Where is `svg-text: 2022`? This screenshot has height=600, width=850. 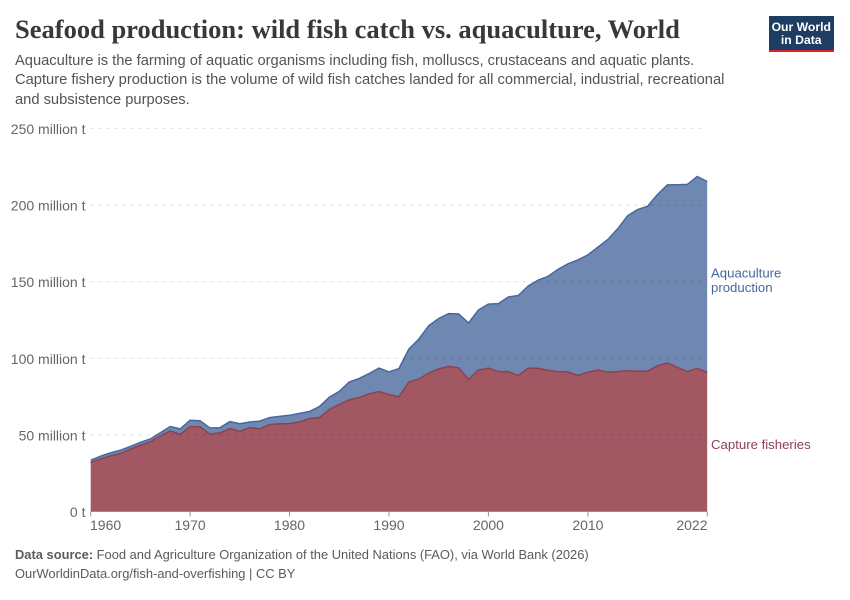
svg-text: 2022 is located at coordinates (691, 525).